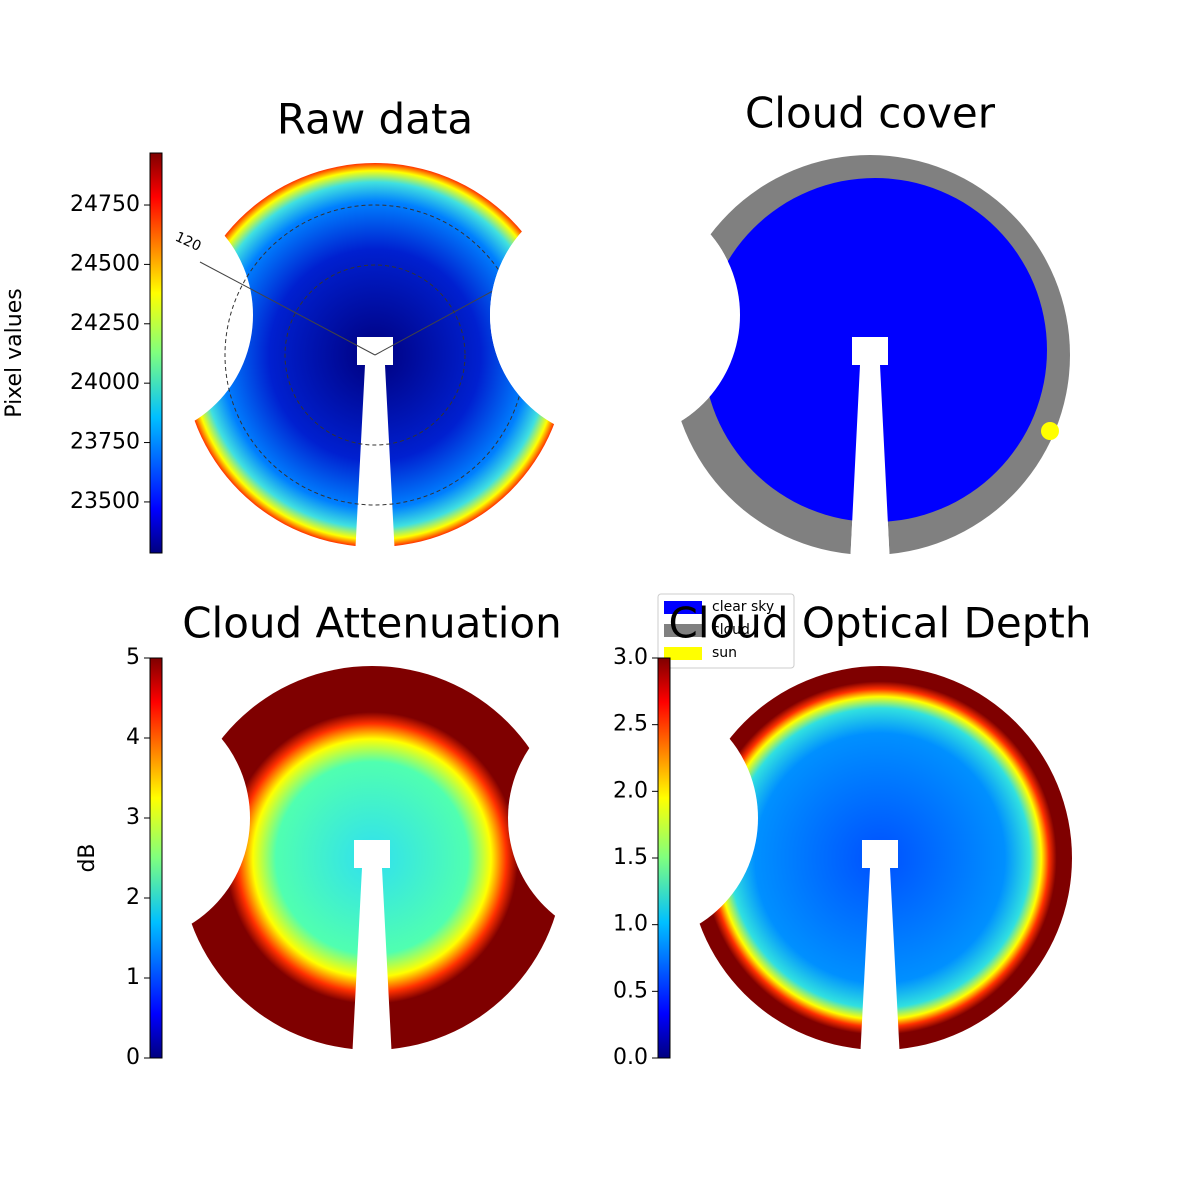 The height and width of the screenshot is (1200, 1200). Describe the element at coordinates (630, 790) in the screenshot. I see `colorbar-tick-label: 2.0` at that location.